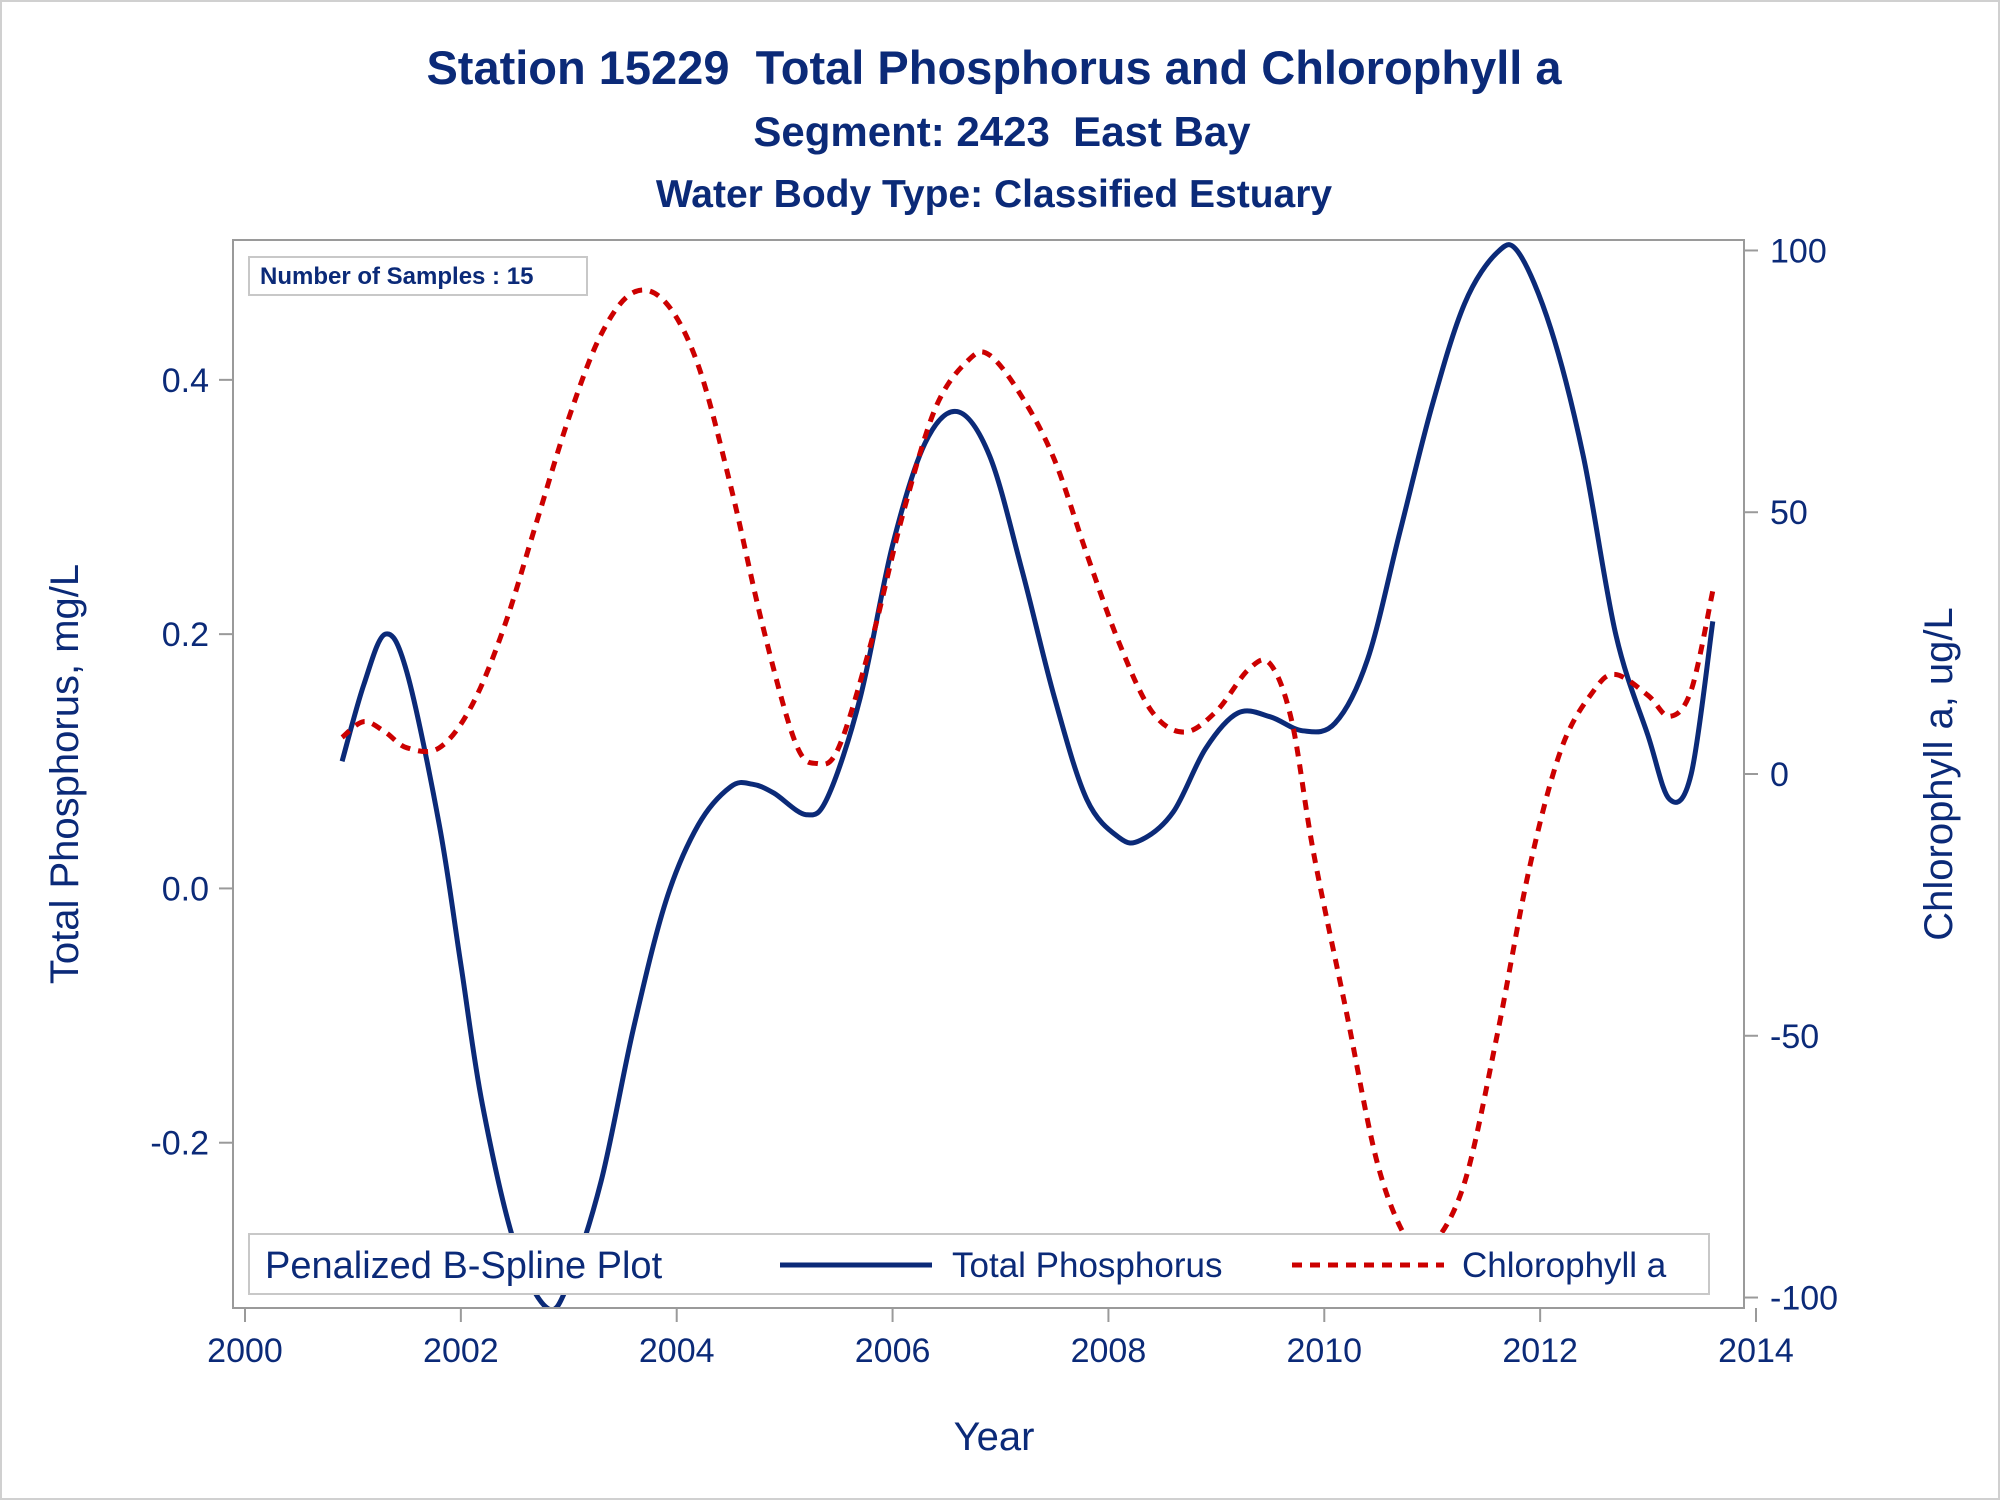 The height and width of the screenshot is (1500, 2000). I want to click on legend-entry-chlorophyll-a: Chlorophyll a, so click(1564, 1265).